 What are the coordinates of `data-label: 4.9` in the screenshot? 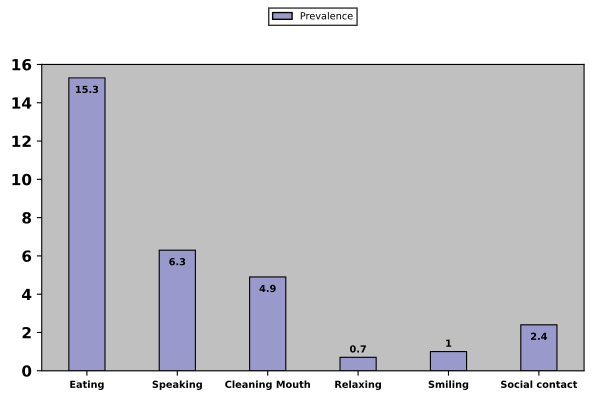 It's located at (268, 288).